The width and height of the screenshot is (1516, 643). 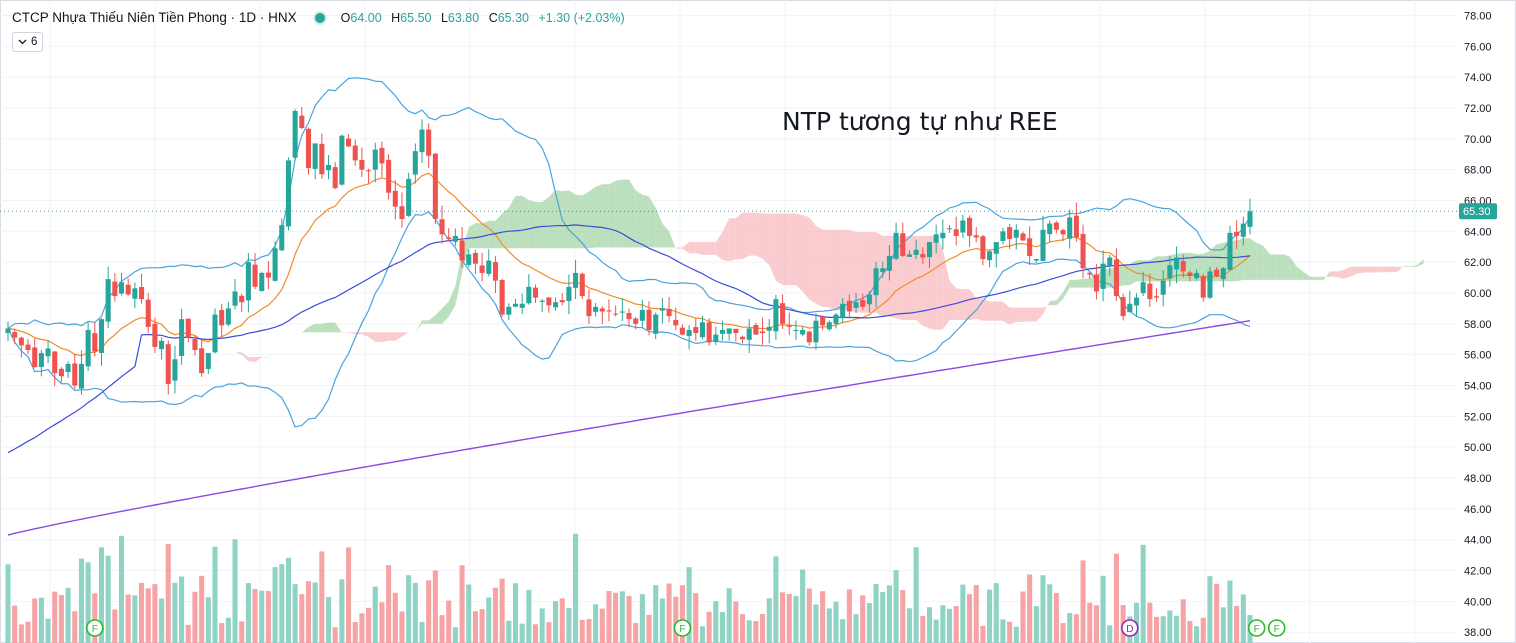 What do you see at coordinates (22, 42) in the screenshot?
I see `chevron-down-icon` at bounding box center [22, 42].